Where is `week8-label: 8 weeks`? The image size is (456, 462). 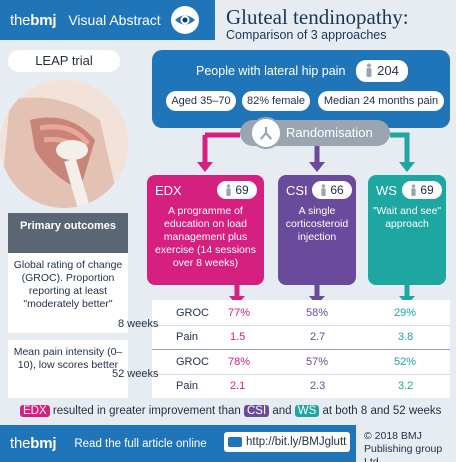
week8-label: 8 weeks is located at coordinates (138, 324).